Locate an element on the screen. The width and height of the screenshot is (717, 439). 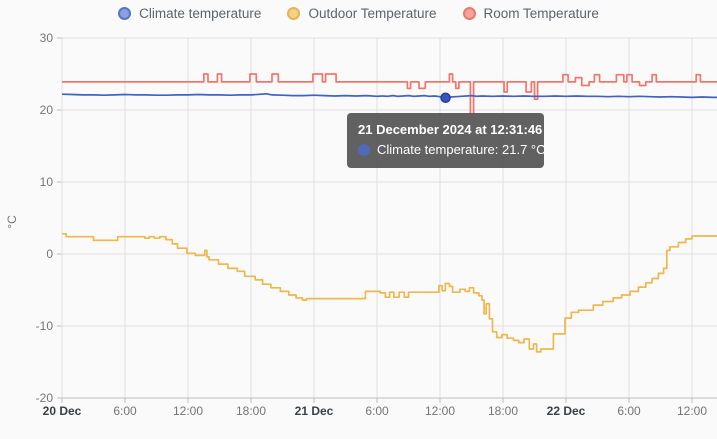
tooltip-series-marker-icon is located at coordinates (364, 149).